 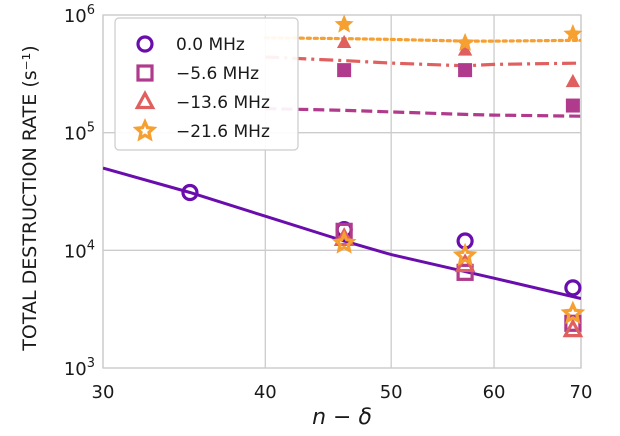 I want to click on legend-box, so click(x=206, y=84).